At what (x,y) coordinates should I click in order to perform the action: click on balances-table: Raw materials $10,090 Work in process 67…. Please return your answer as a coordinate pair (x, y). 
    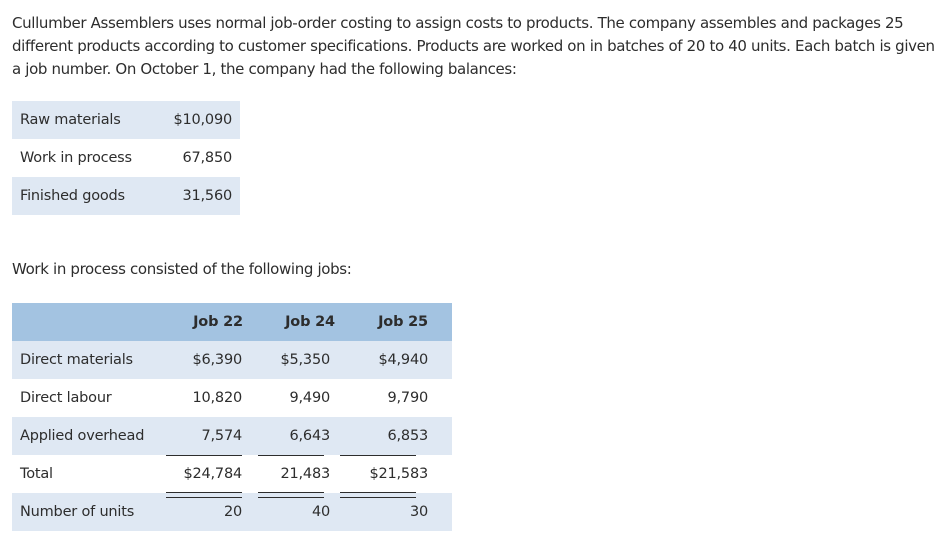
    Looking at the image, I should click on (126, 158).